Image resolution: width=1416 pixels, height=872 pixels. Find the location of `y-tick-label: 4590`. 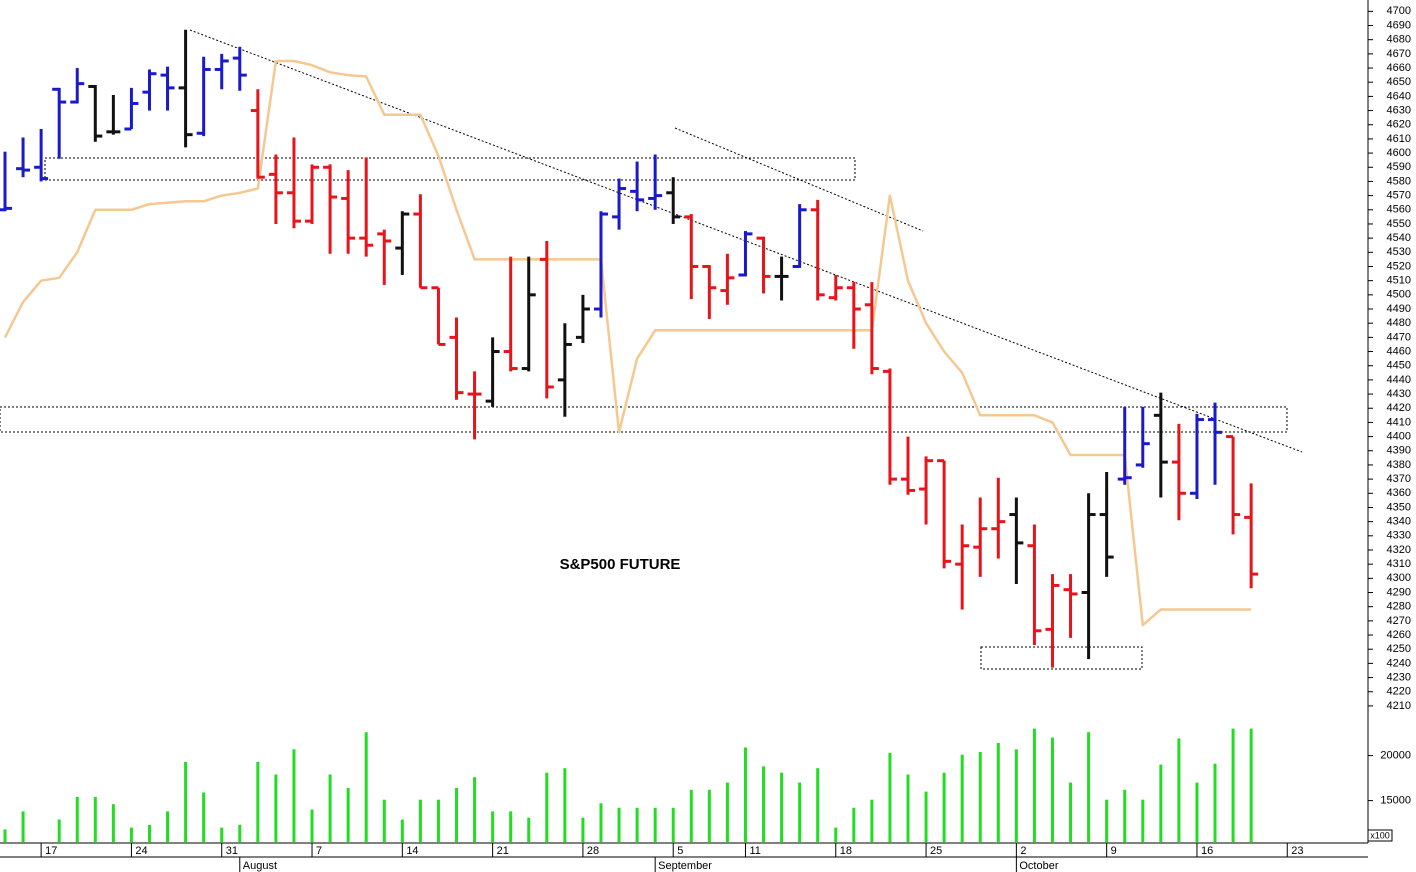

y-tick-label: 4590 is located at coordinates (1399, 167).